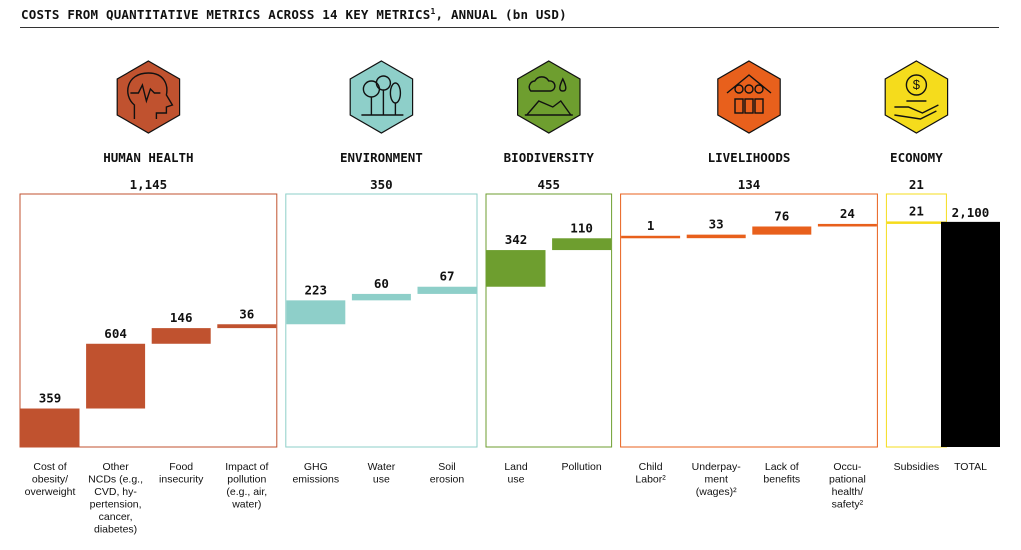  What do you see at coordinates (381, 184) in the screenshot?
I see `group-total: 350` at bounding box center [381, 184].